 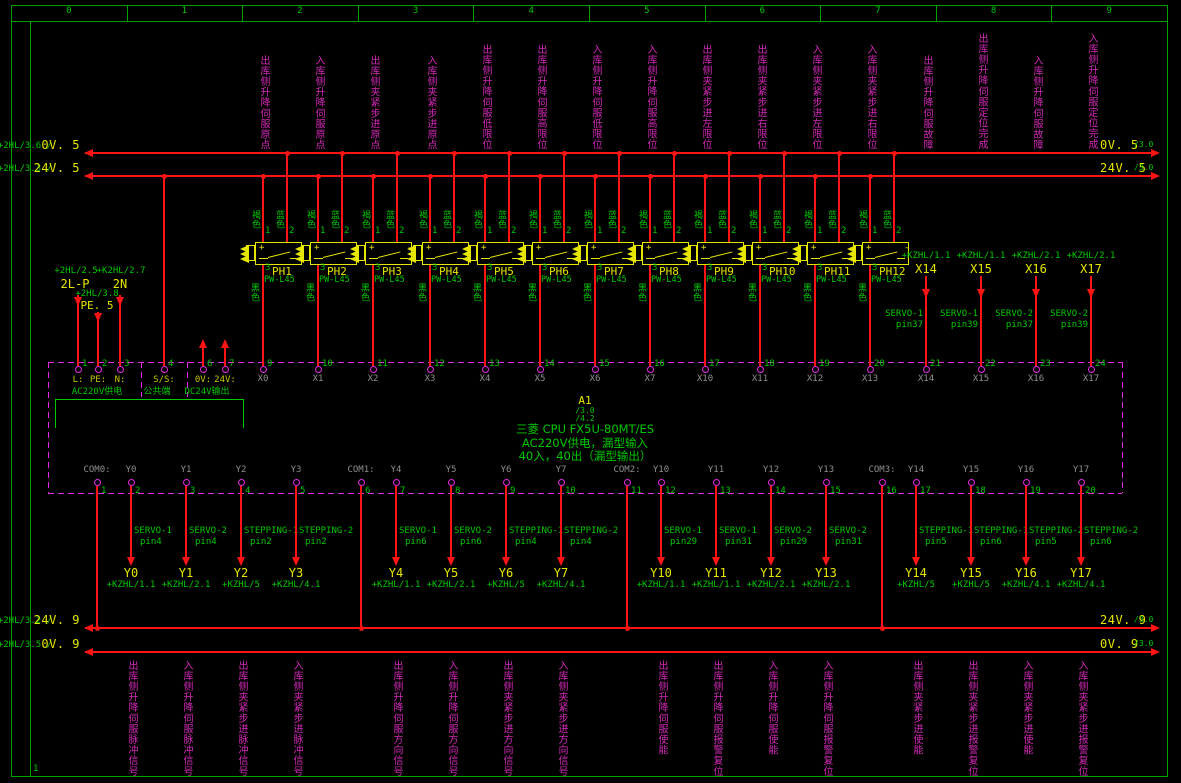 What do you see at coordinates (326, 531) in the screenshot?
I see `device-label: STEPPING-2` at bounding box center [326, 531].